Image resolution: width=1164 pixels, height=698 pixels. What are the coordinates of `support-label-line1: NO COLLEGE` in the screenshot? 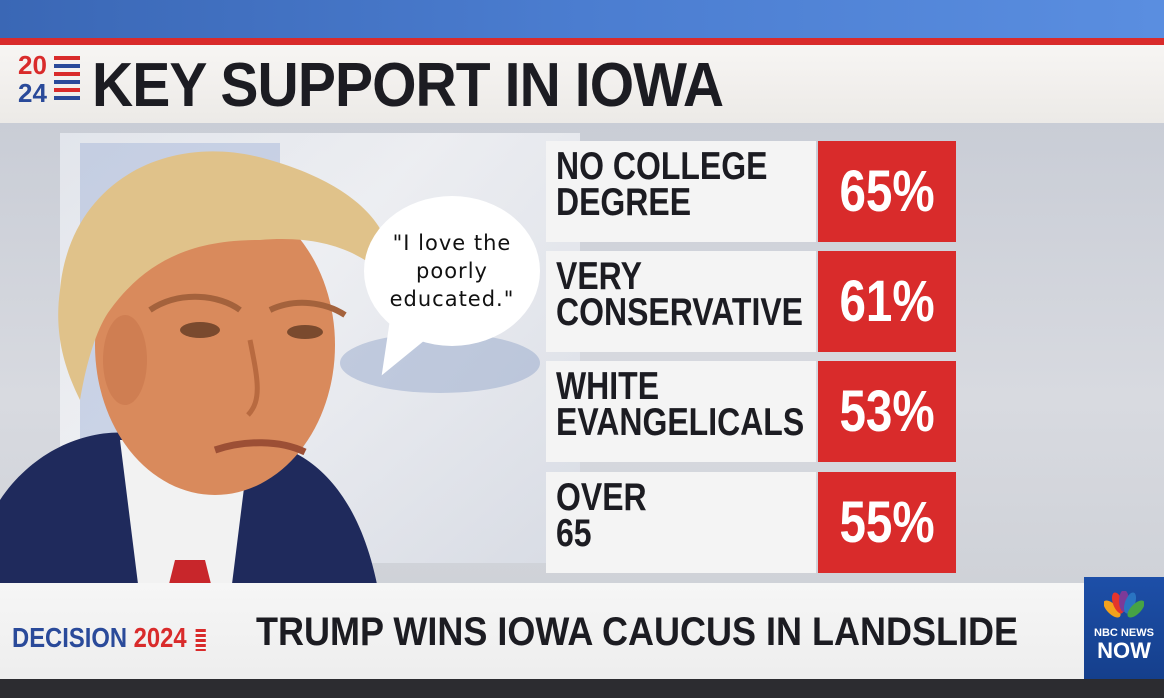 It's located at (662, 166).